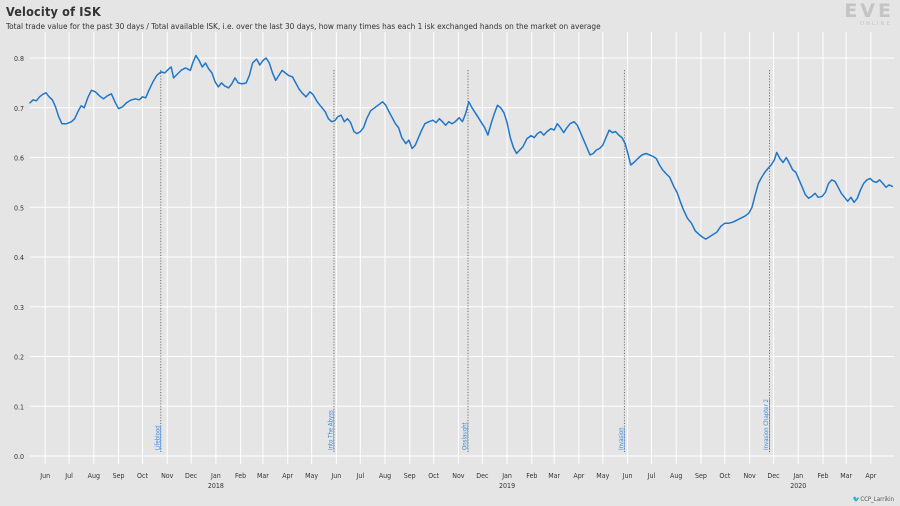  What do you see at coordinates (19, 59) in the screenshot?
I see `y-tick-label: 0.8` at bounding box center [19, 59].